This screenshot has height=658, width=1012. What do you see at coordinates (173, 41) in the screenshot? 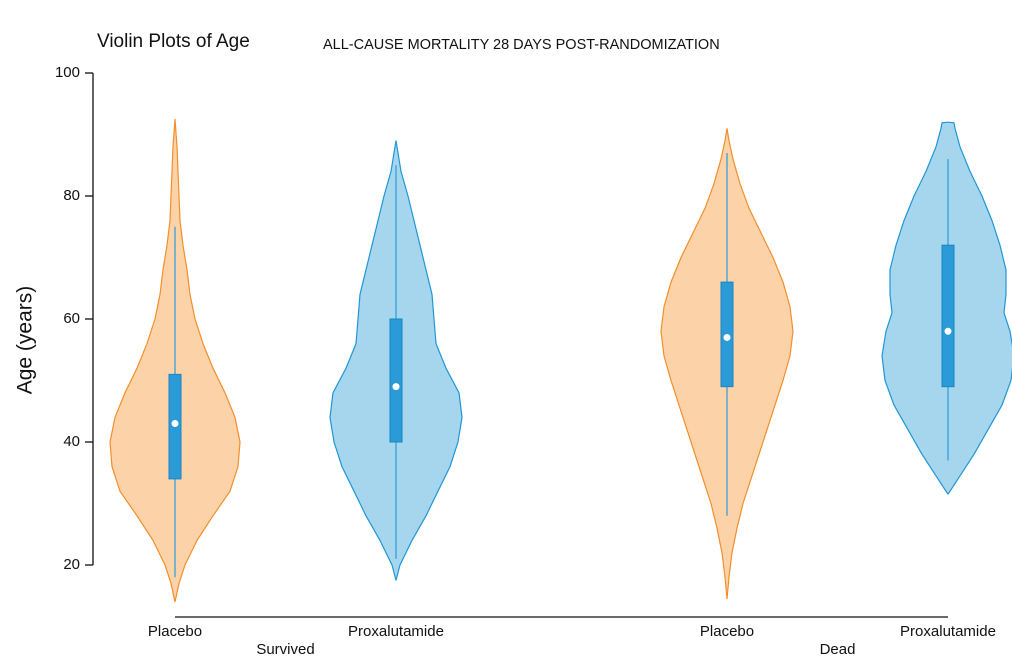
I see `chart-title: Violin Plots of Age` at bounding box center [173, 41].